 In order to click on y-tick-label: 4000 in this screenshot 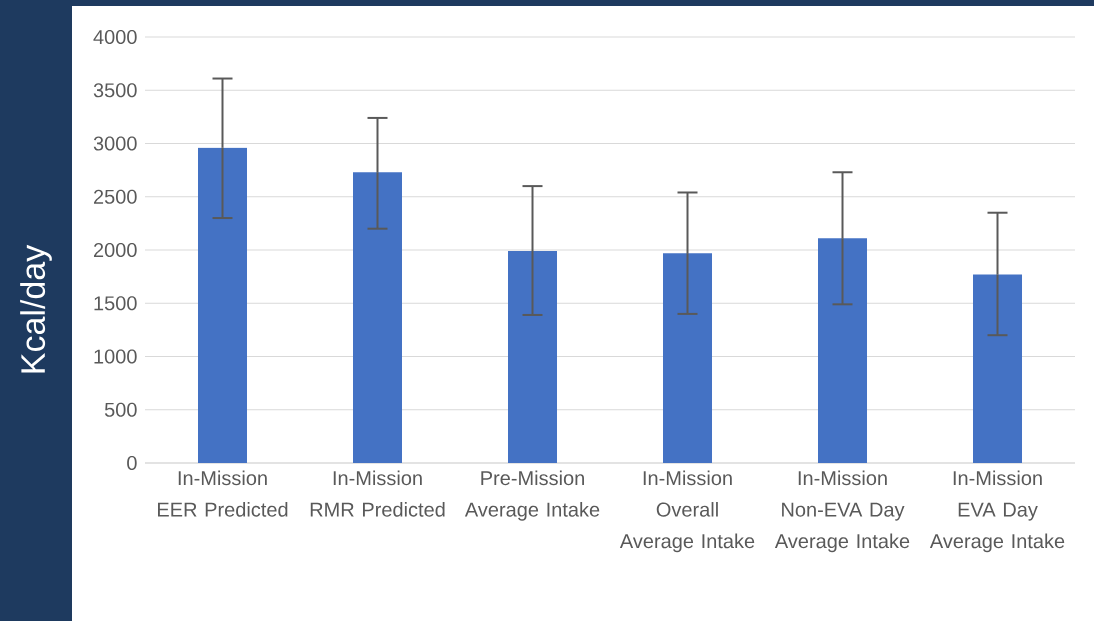, I will do `click(115, 37)`.